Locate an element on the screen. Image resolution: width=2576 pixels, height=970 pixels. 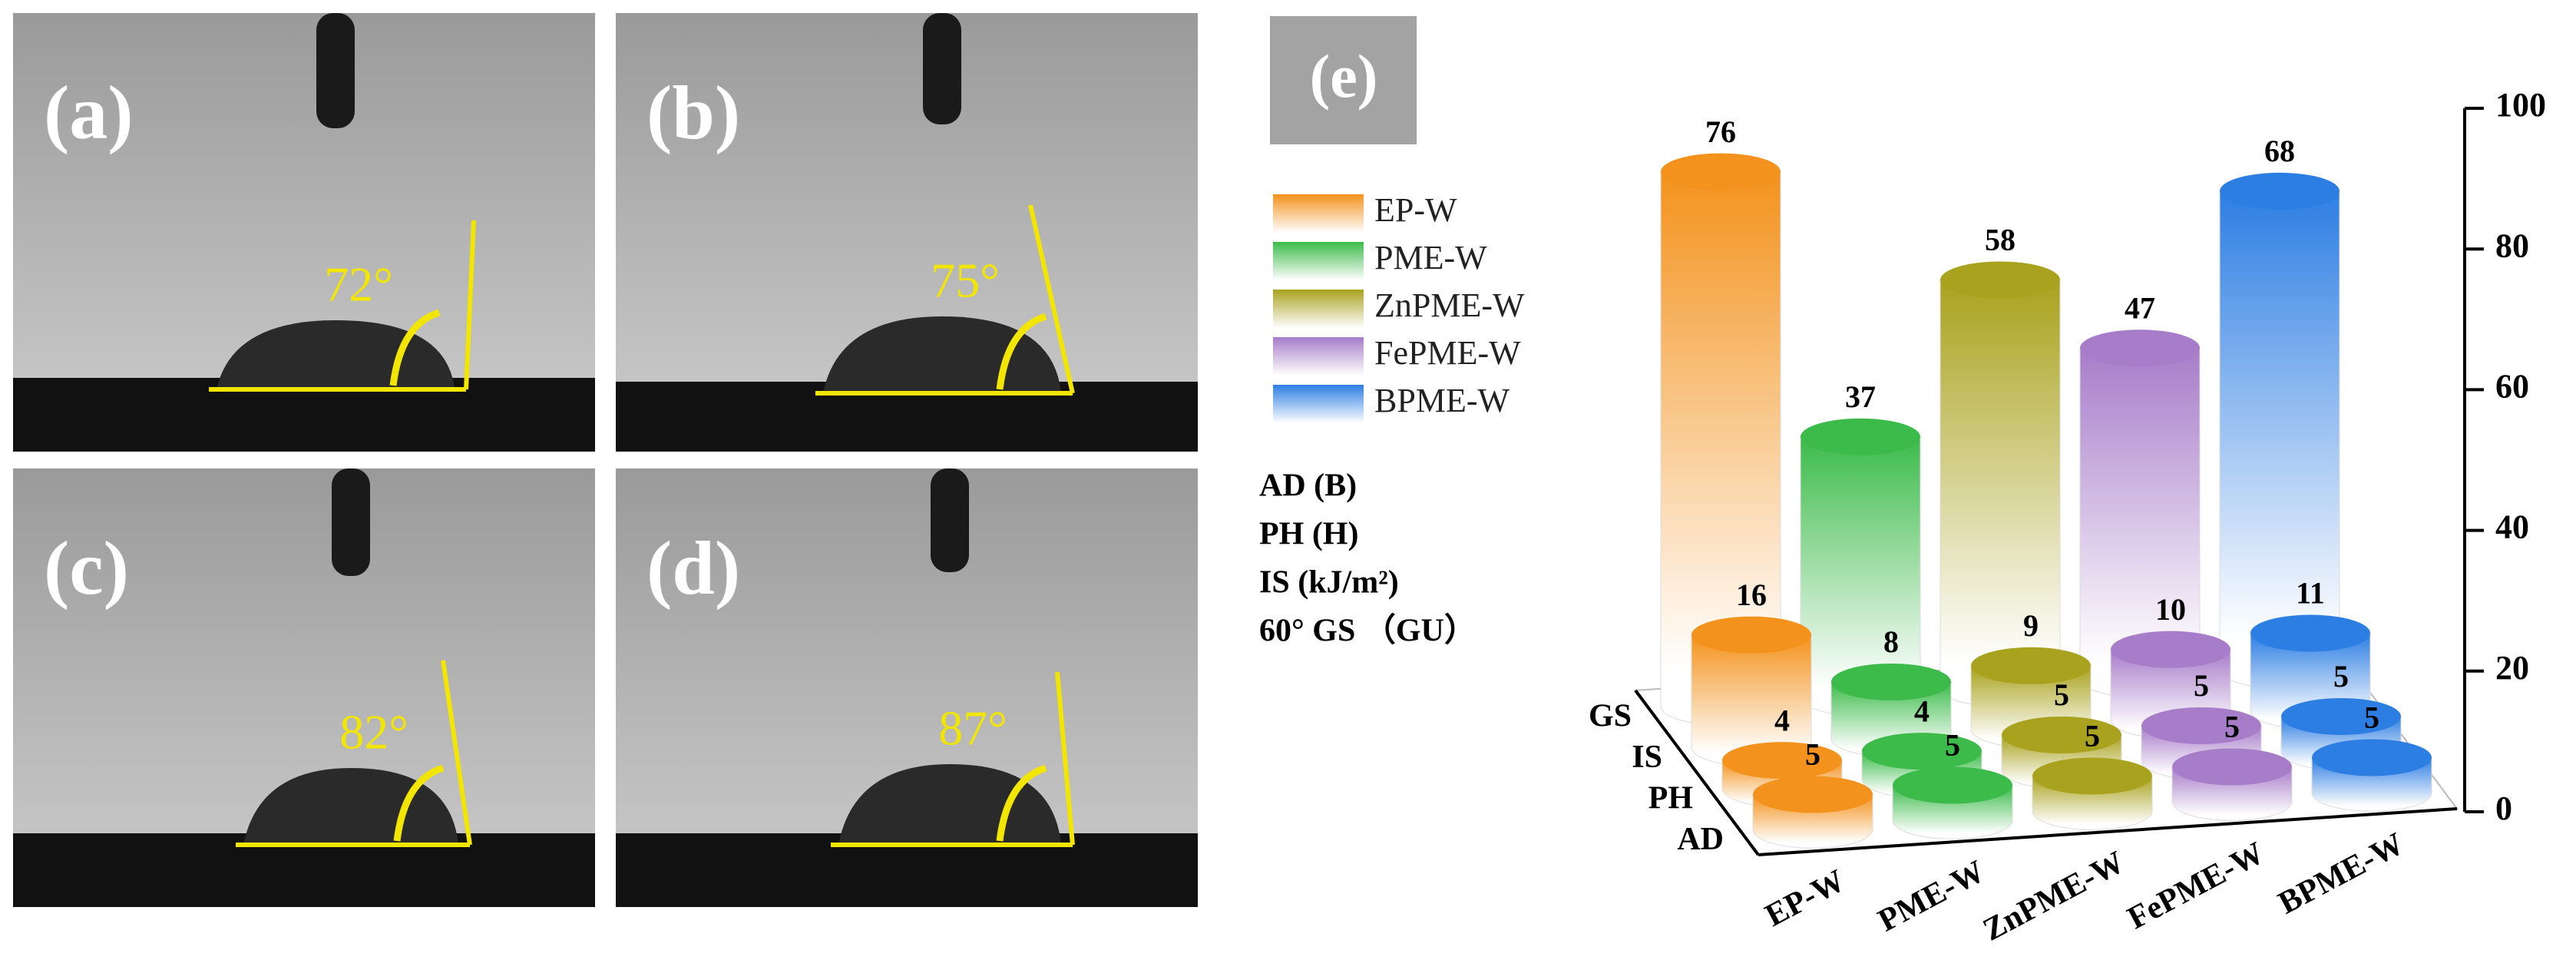
data-label: 11 is located at coordinates (2310, 593).